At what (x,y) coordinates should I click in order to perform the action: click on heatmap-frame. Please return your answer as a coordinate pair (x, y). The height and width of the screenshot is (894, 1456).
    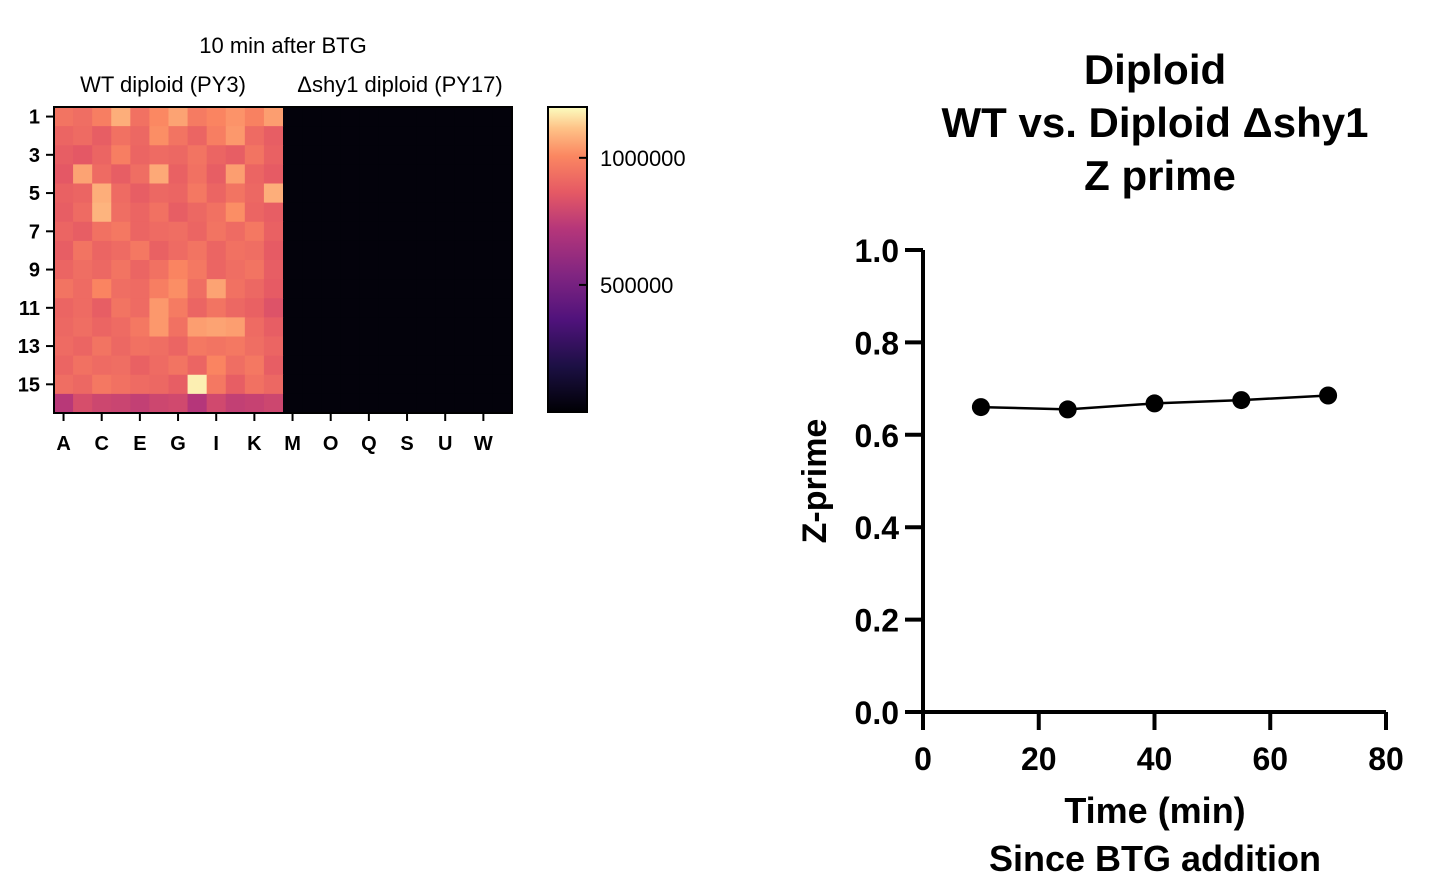
    Looking at the image, I should click on (283, 260).